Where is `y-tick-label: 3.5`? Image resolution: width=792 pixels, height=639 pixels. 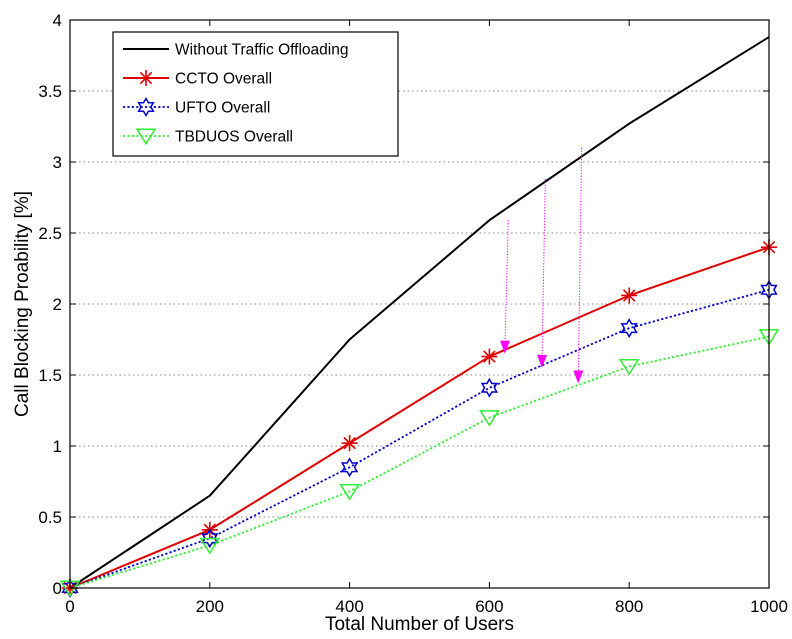 y-tick-label: 3.5 is located at coordinates (50, 91).